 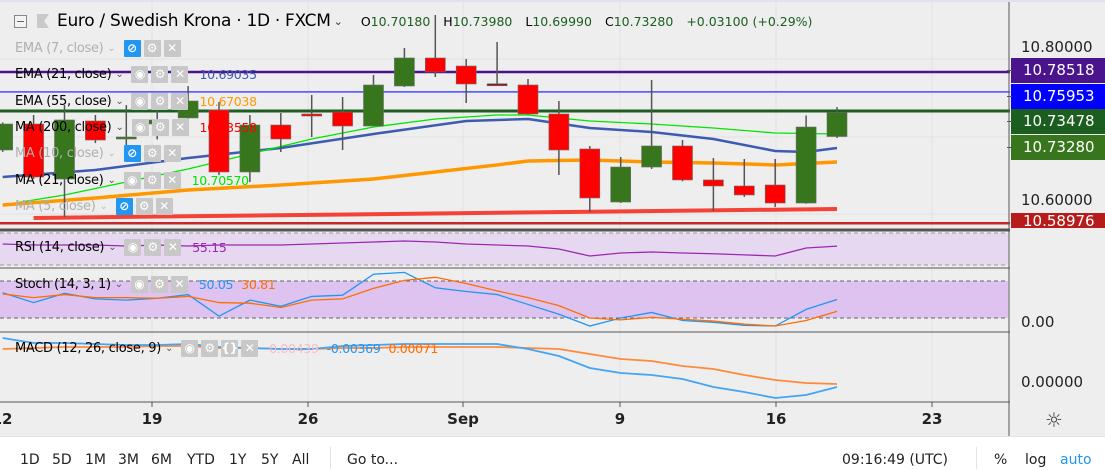 What do you see at coordinates (20, 21) in the screenshot?
I see `collapse-icon` at bounding box center [20, 21].